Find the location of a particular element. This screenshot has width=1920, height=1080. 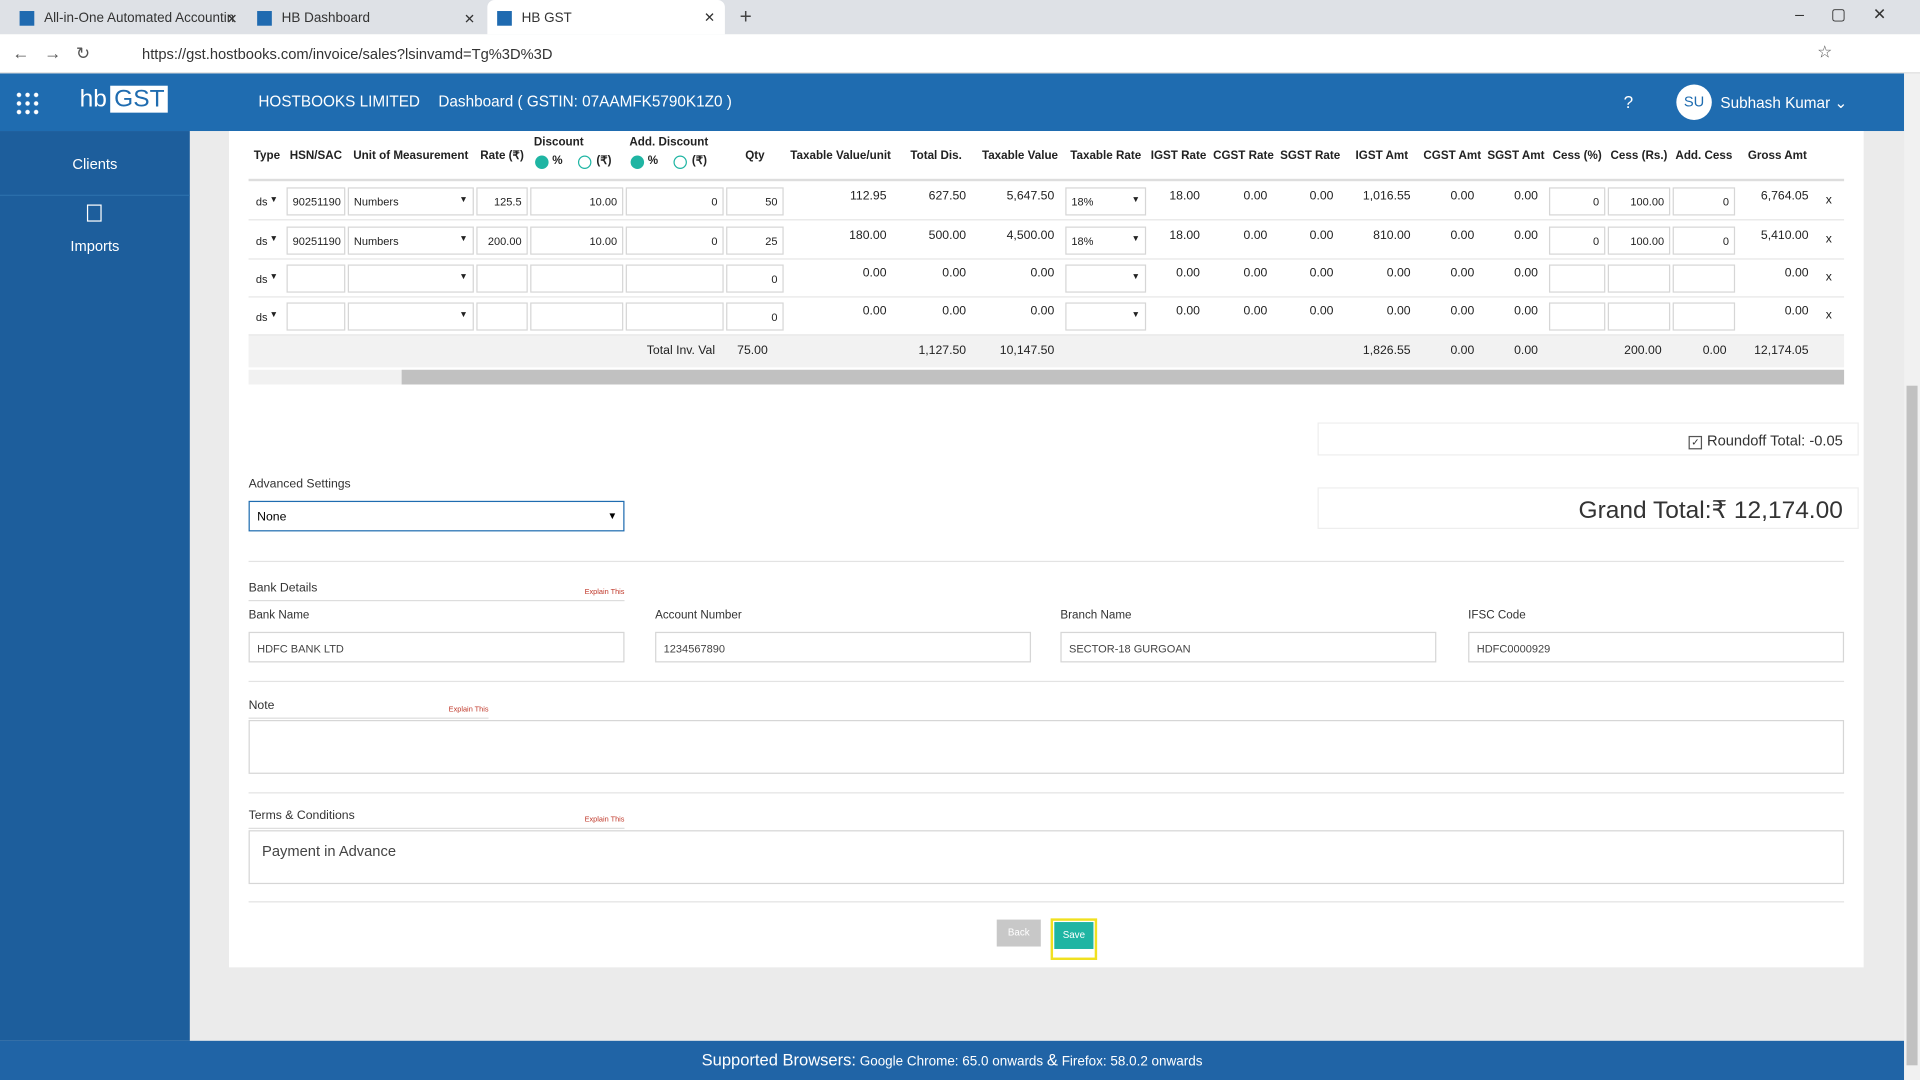

table-cell: 627.50 is located at coordinates (947, 196).